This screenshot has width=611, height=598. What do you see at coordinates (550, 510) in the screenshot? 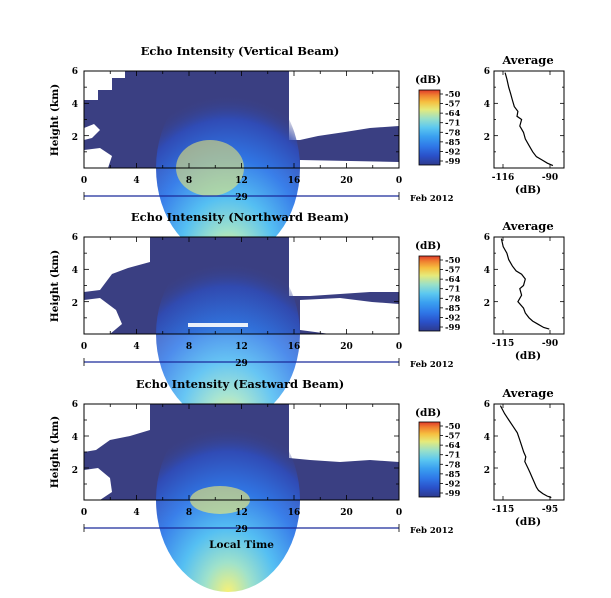
I see `x-tick-label: -95` at bounding box center [550, 510].